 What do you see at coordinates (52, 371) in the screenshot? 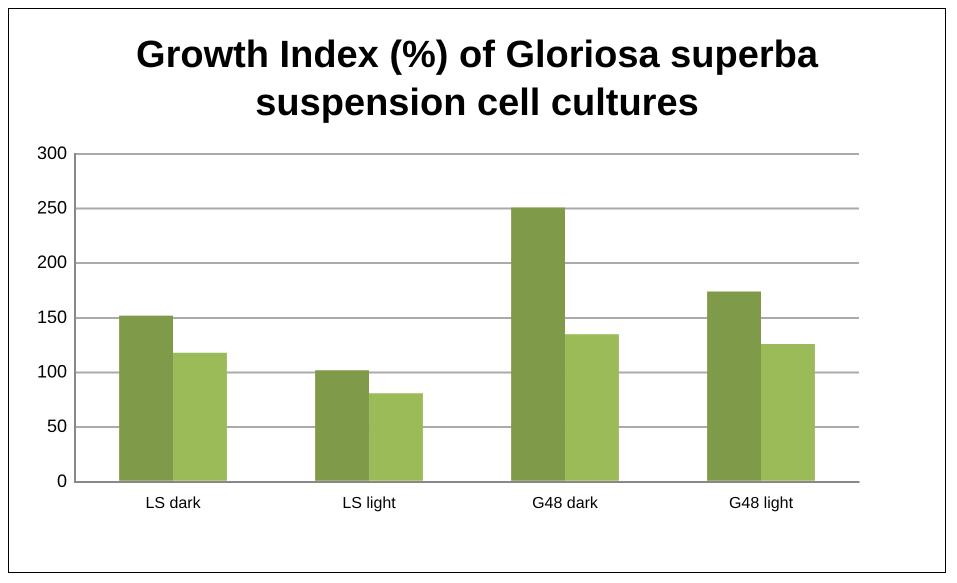
I see `y-tick-label: 100` at bounding box center [52, 371].